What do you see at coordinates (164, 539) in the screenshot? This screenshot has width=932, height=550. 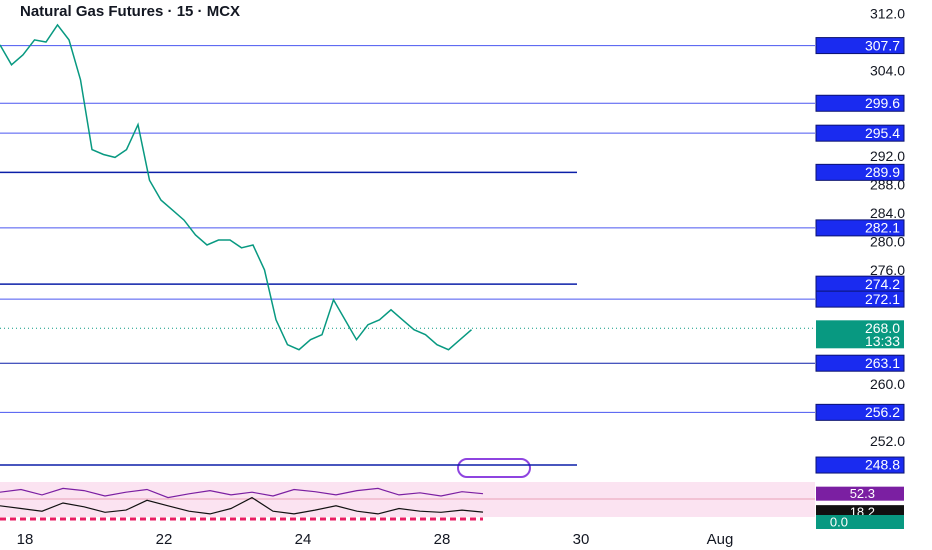 I see `x-tick-label: 22` at bounding box center [164, 539].